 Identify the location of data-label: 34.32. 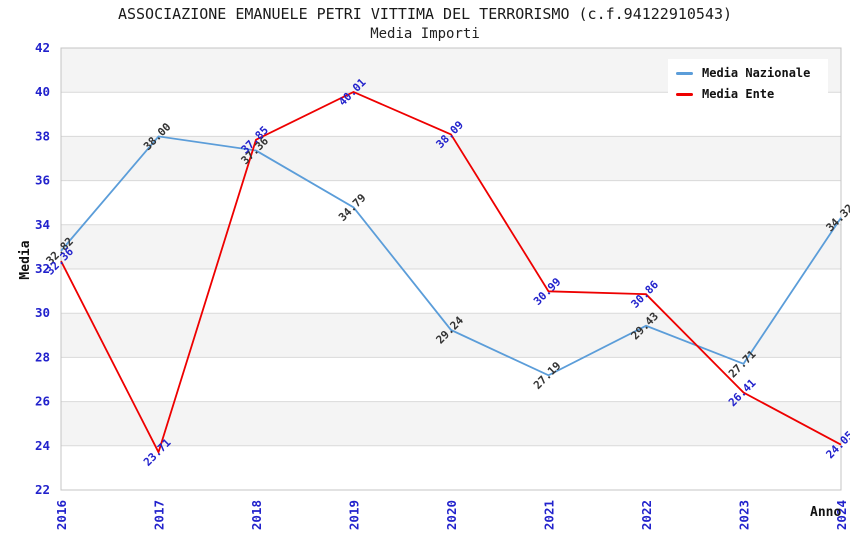
(837, 218).